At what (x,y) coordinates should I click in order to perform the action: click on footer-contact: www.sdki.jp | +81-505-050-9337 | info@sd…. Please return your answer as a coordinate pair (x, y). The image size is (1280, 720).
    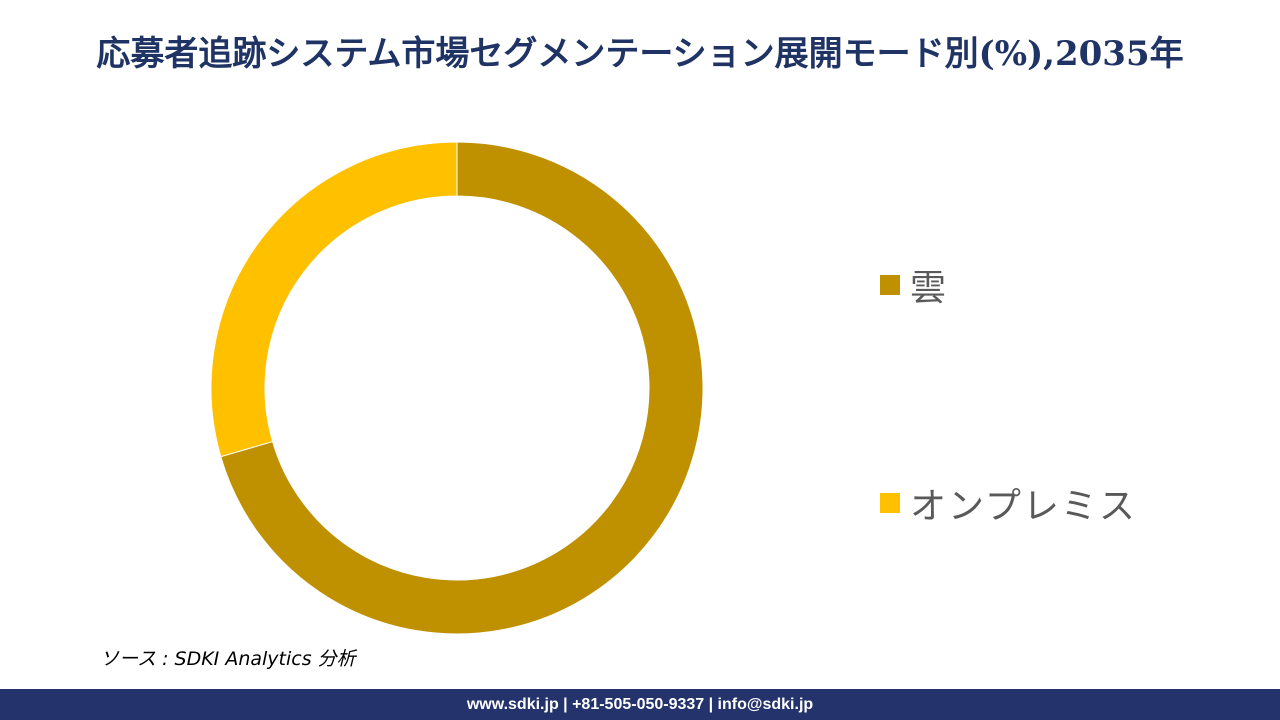
    Looking at the image, I should click on (640, 704).